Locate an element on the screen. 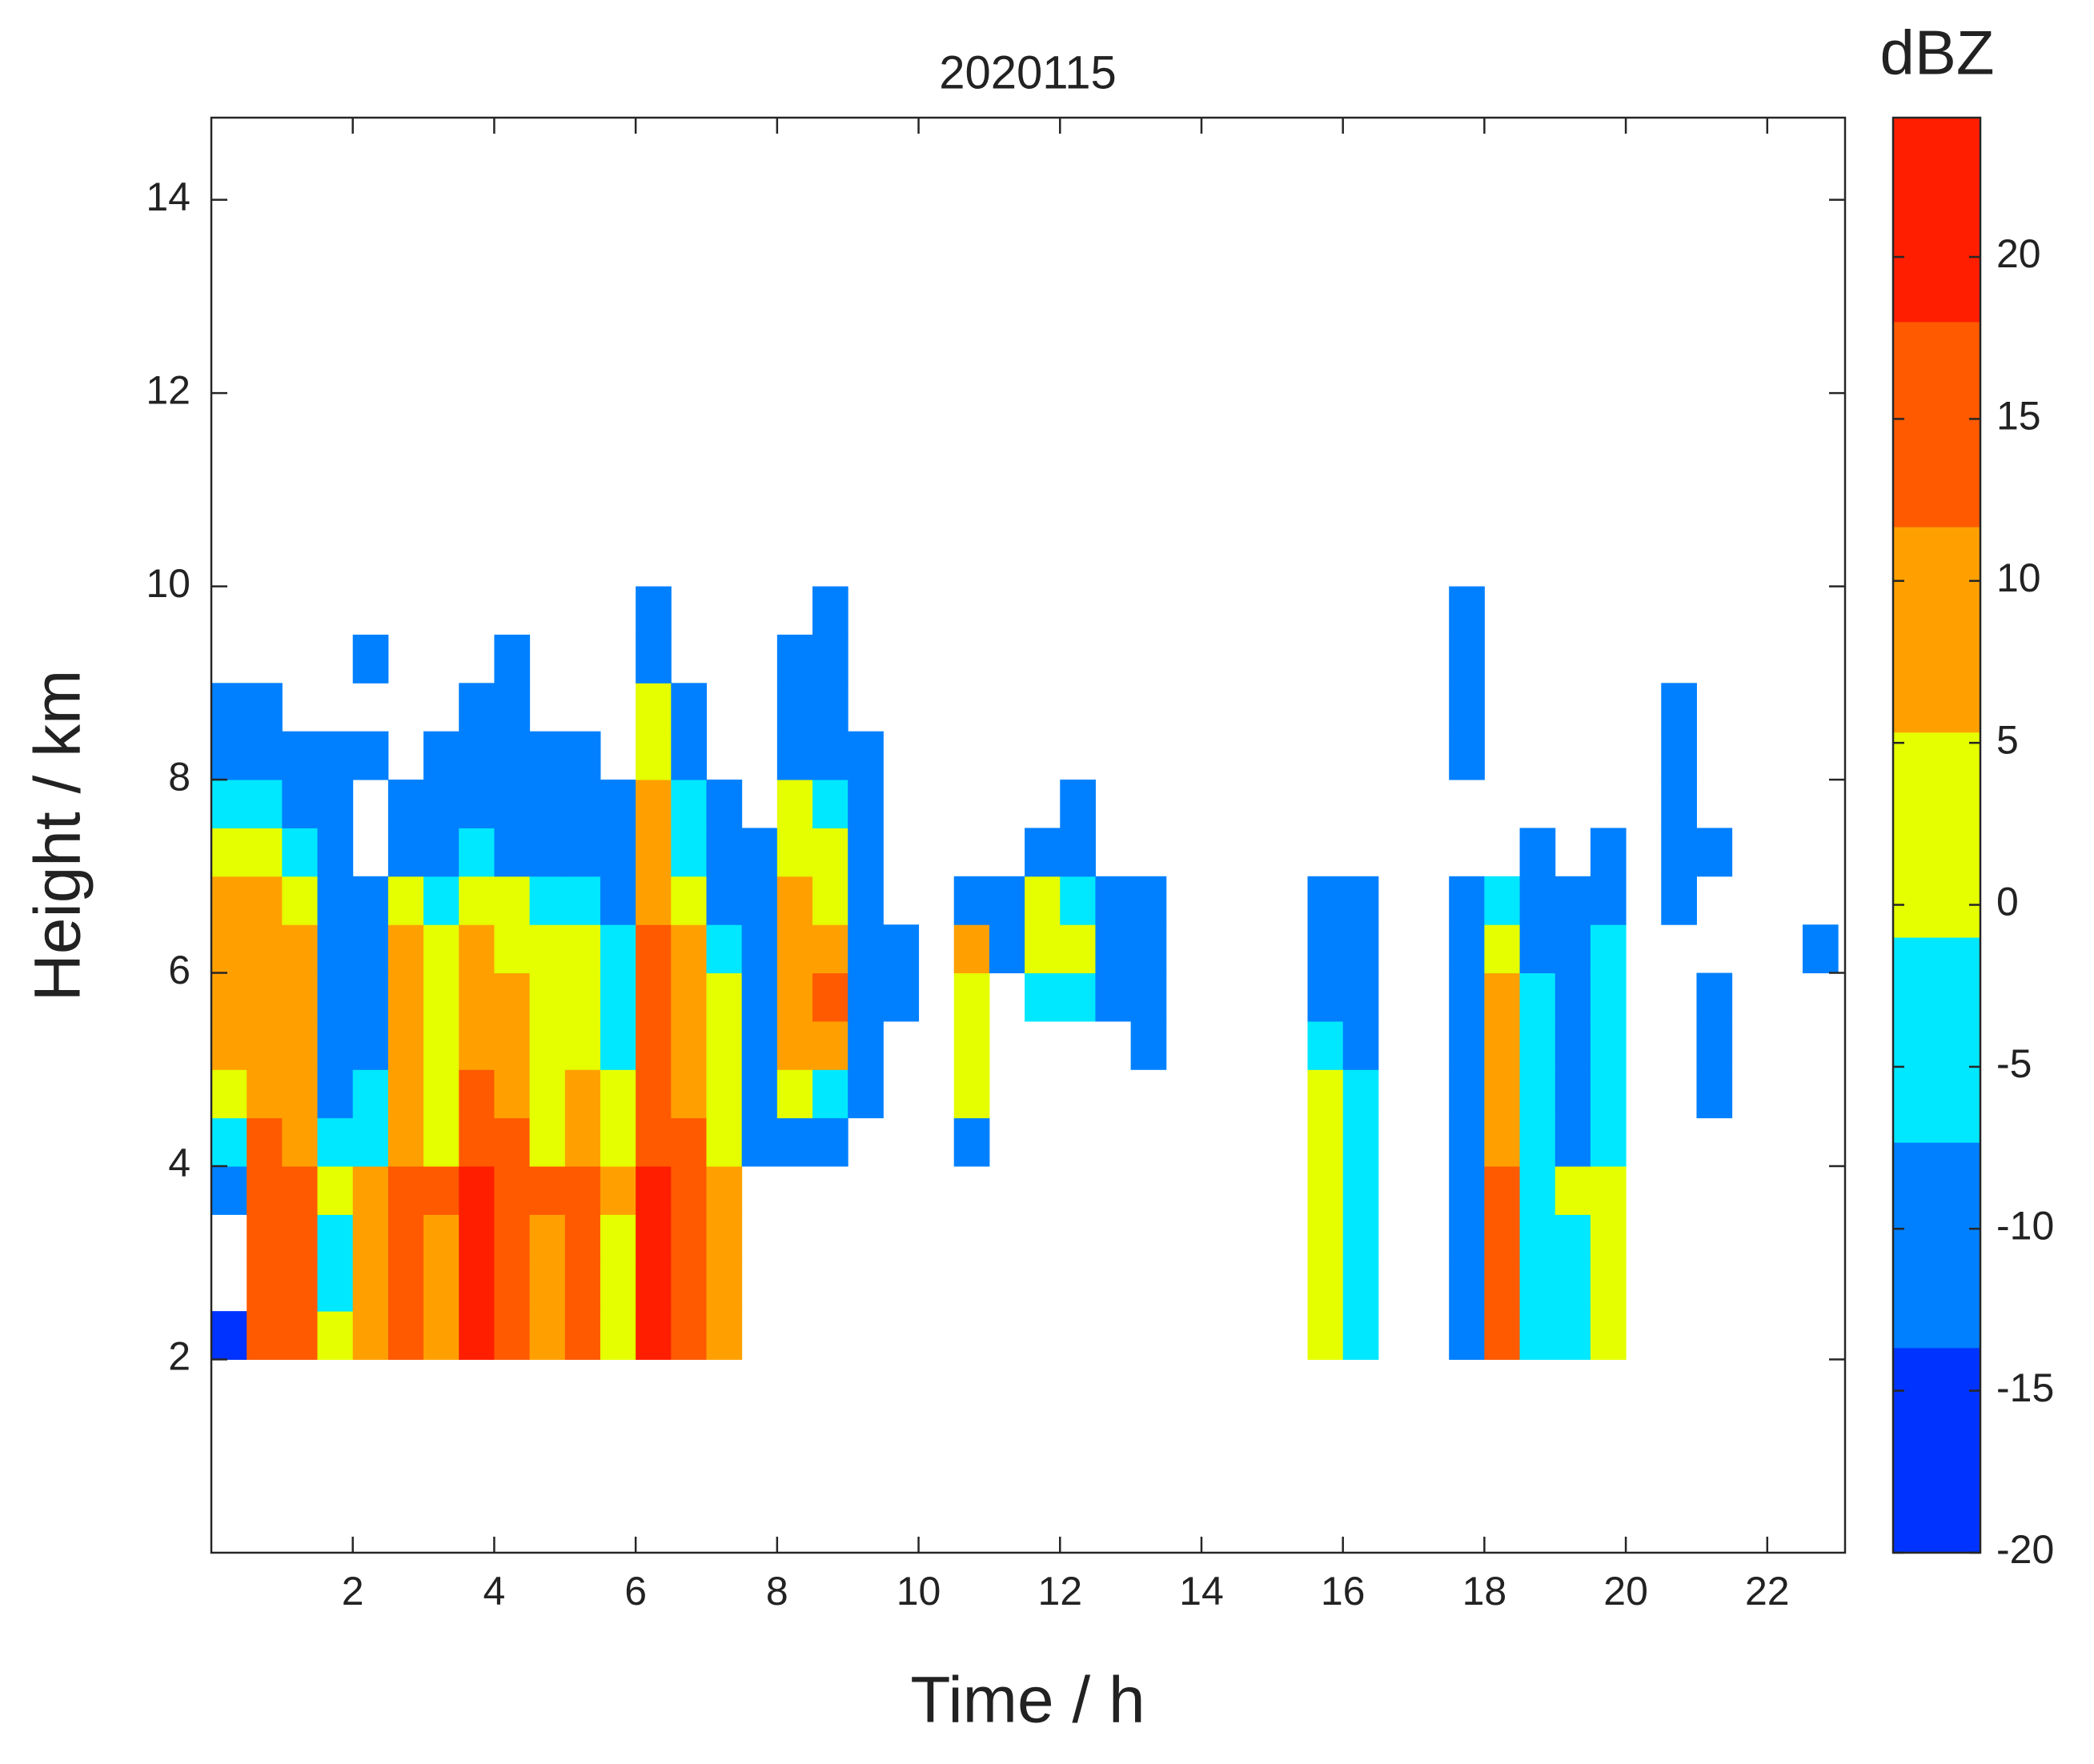 The image size is (2094, 1764). x-tick-label: 8 is located at coordinates (777, 1591).